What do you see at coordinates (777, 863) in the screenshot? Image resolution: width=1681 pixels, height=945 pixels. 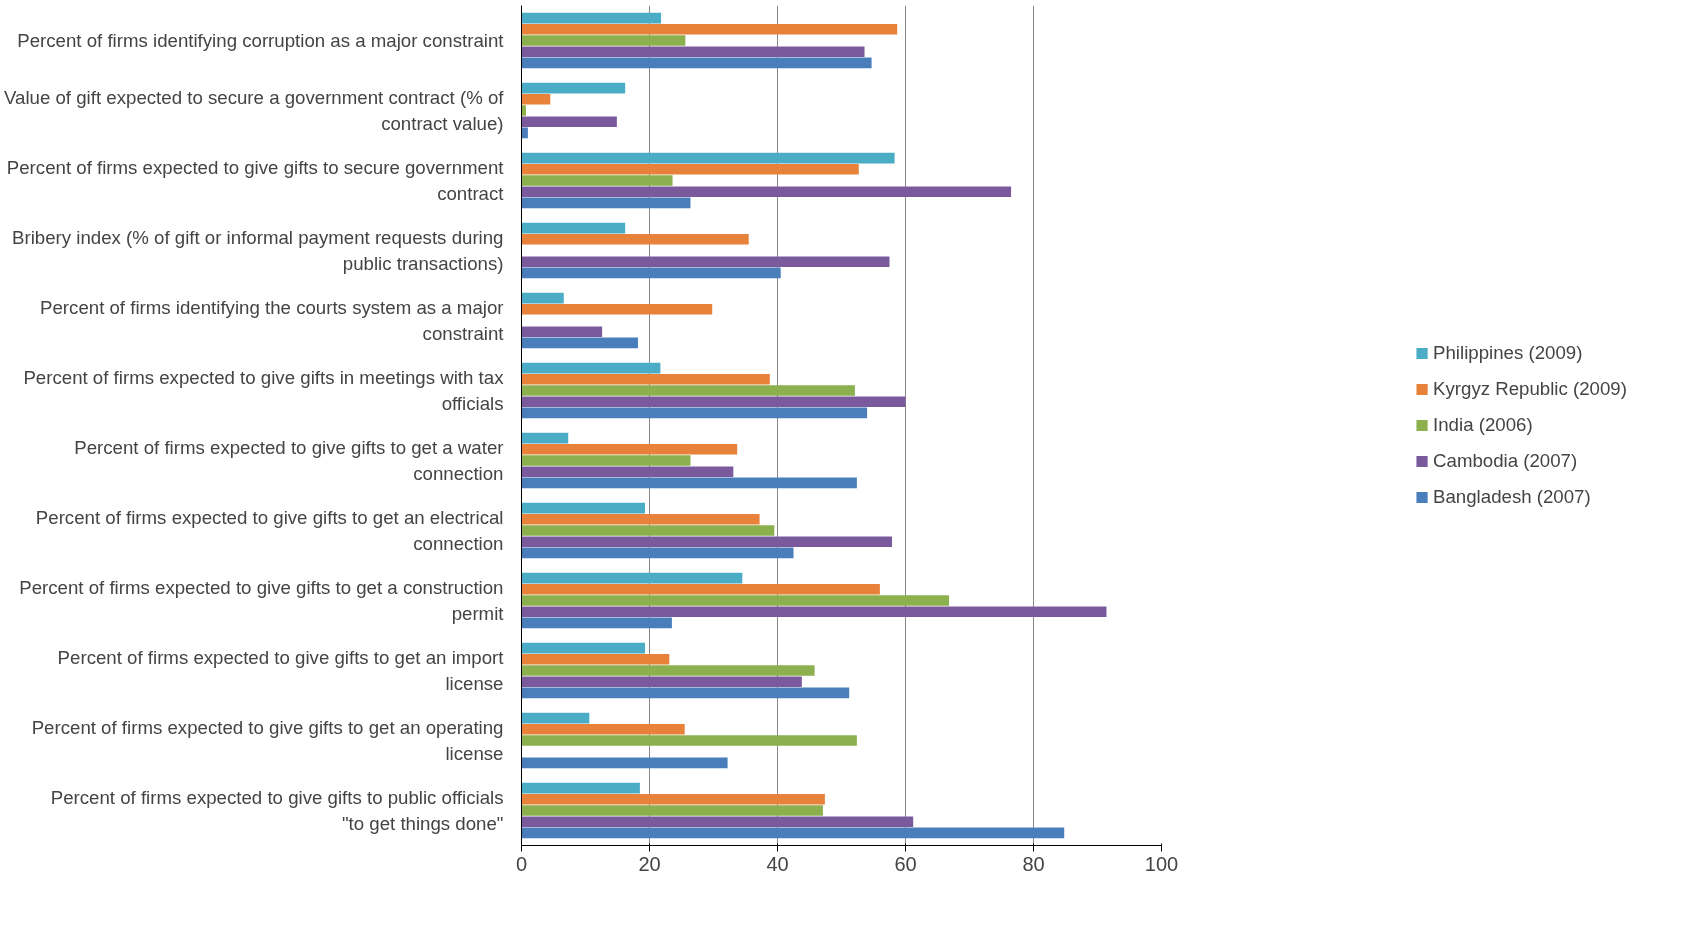 I see `x-tick-label: 40` at bounding box center [777, 863].